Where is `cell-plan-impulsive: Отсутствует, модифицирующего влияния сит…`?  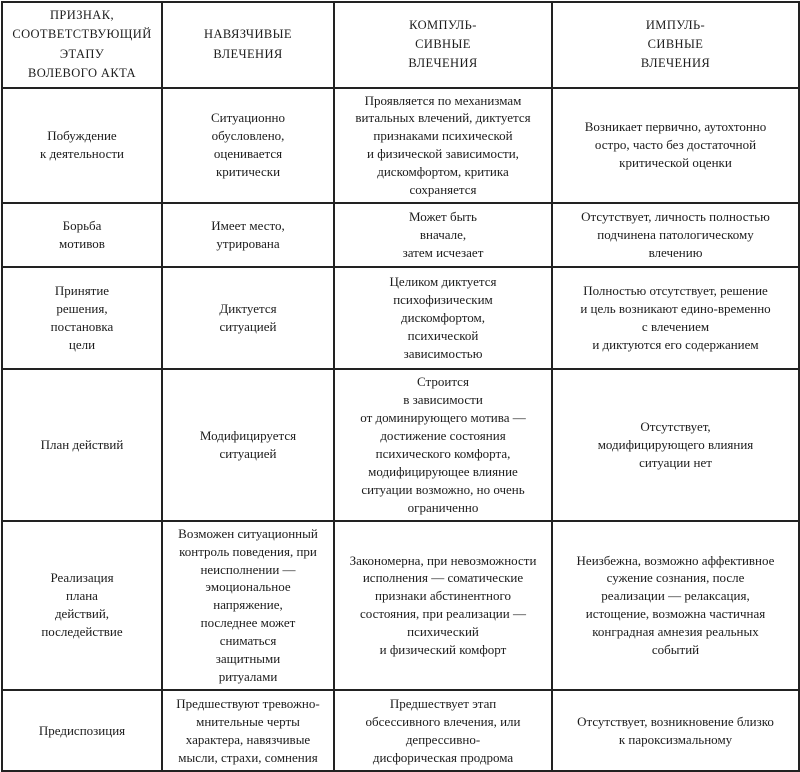 cell-plan-impulsive: Отсутствует, модифицирующего влияния сит… is located at coordinates (675, 445).